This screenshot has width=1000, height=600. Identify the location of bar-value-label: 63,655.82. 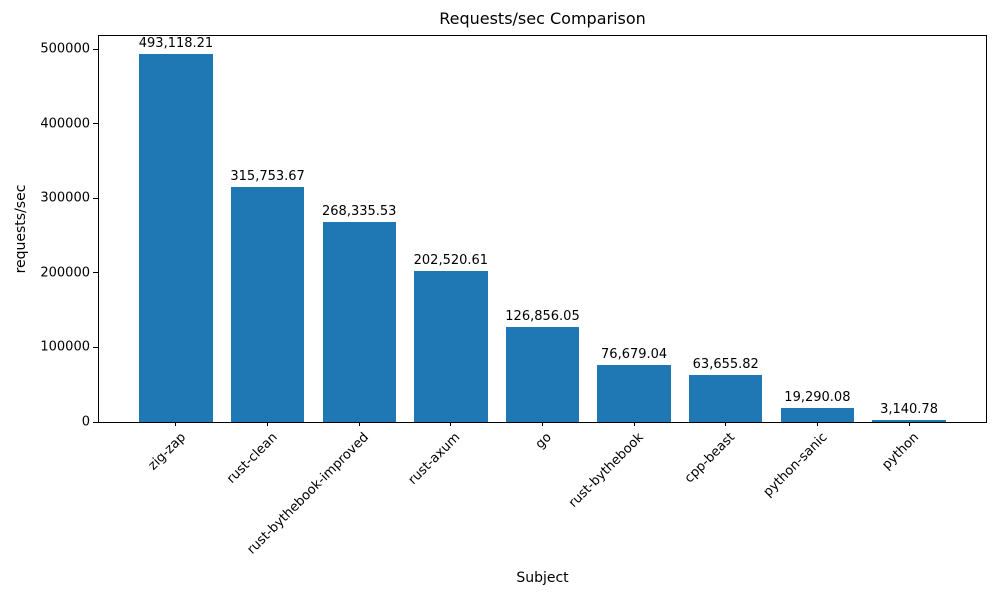
(725, 364).